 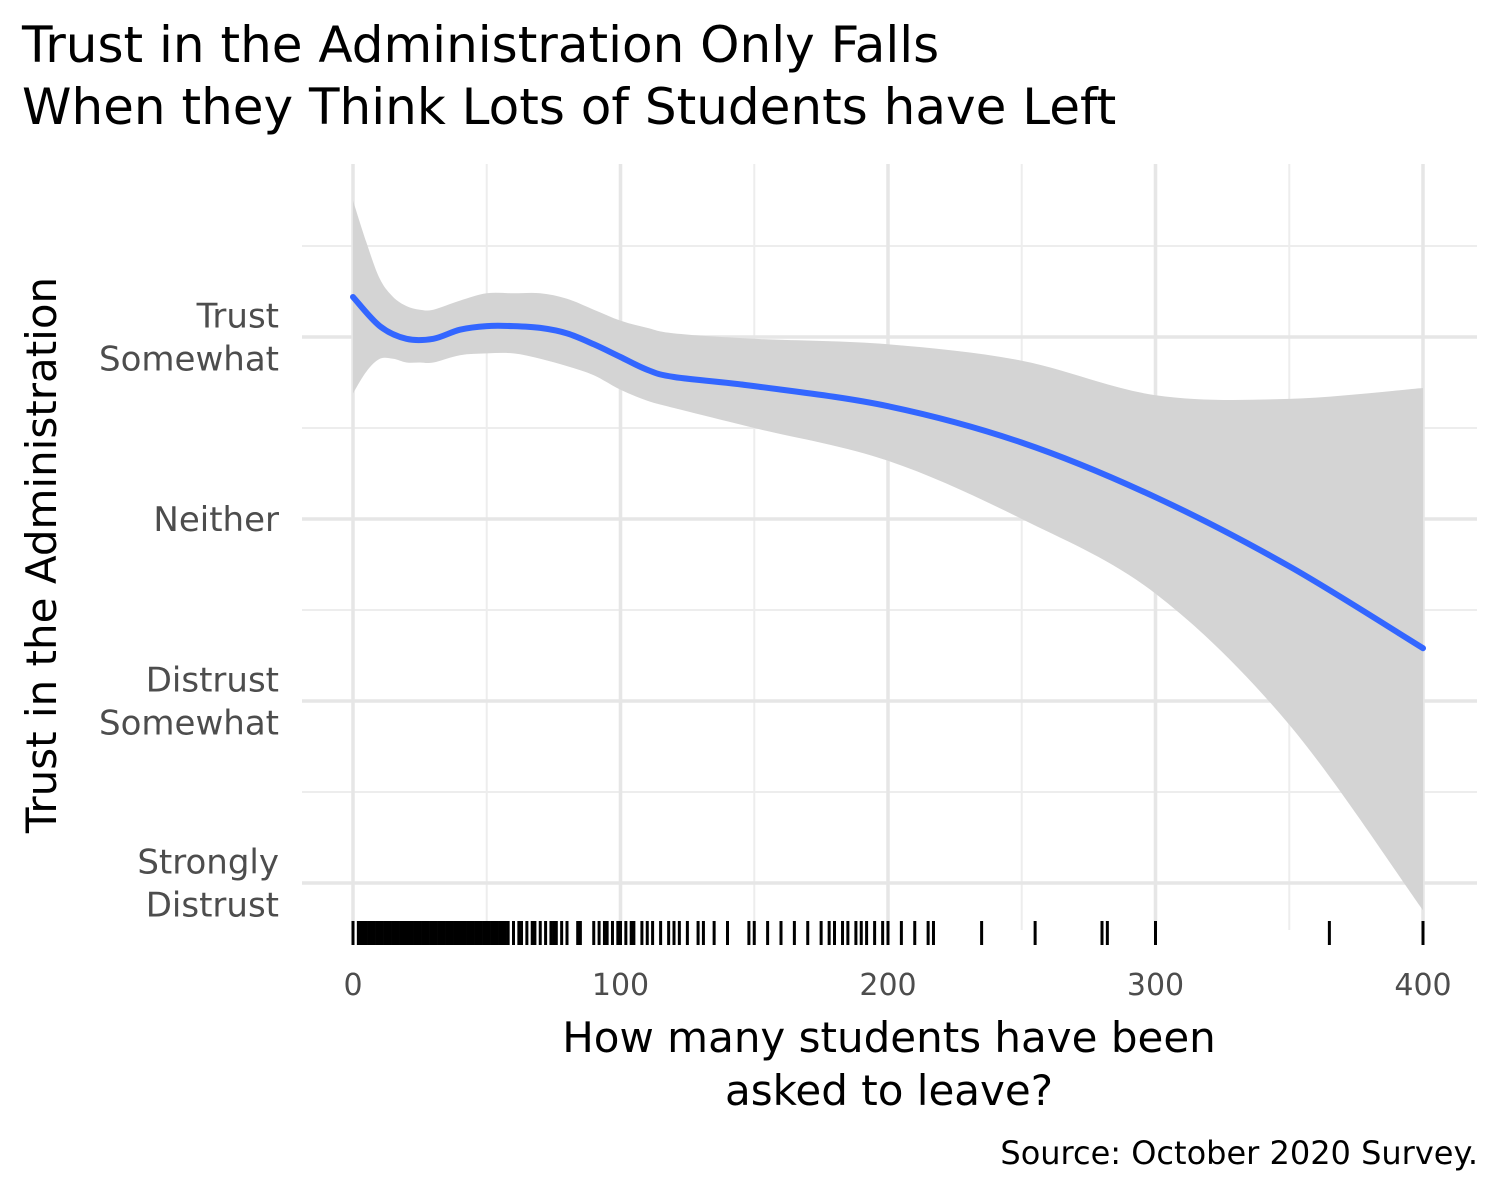 What do you see at coordinates (1155, 985) in the screenshot?
I see `x-tick-label: 300` at bounding box center [1155, 985].